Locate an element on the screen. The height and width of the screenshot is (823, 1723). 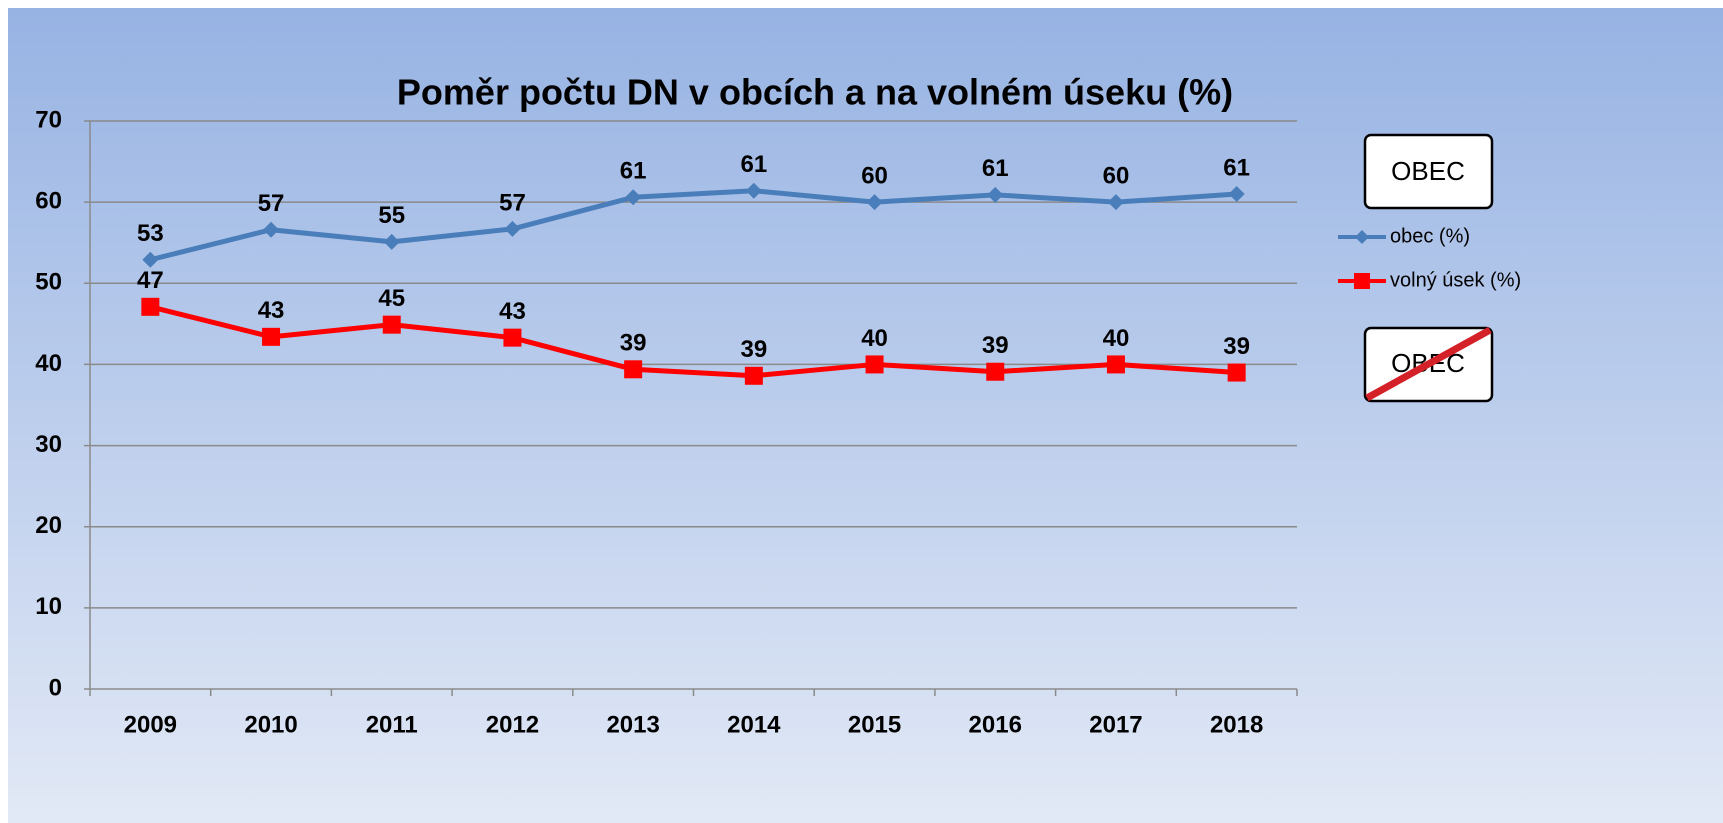
y-tick-label: 40 is located at coordinates (48, 363).